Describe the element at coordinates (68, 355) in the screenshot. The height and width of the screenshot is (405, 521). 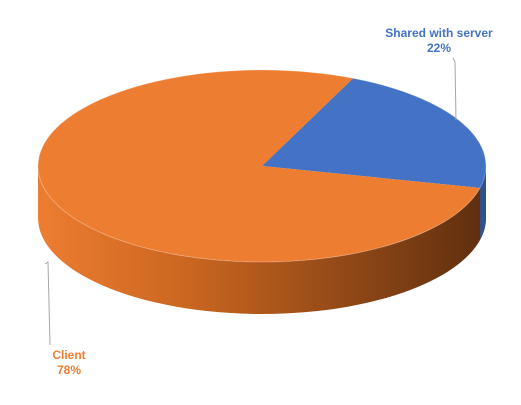
I see `data-label-client-name: Client` at that location.